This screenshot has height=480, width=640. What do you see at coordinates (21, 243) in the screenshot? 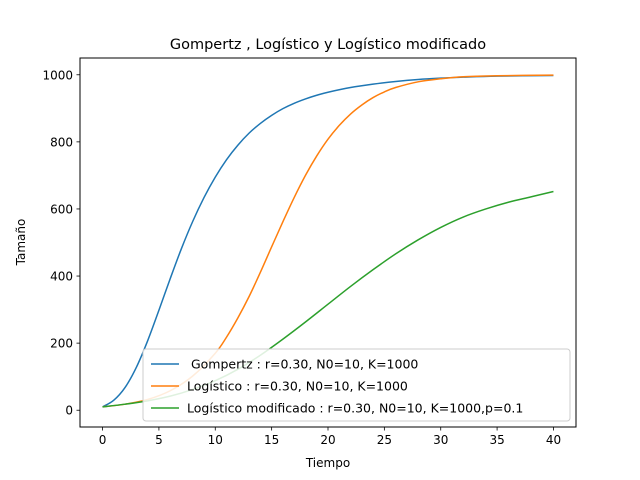
I see `y-axis-label: Tamaño` at bounding box center [21, 243].